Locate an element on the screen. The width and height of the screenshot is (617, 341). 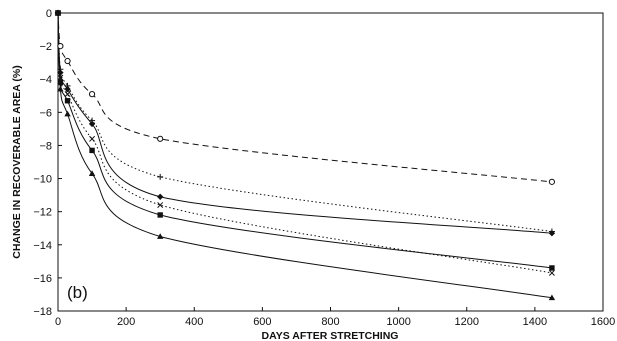
x-axis-ticks: 0 200 400 600 800 1000 1200 1400 1600 is located at coordinates (335, 317).